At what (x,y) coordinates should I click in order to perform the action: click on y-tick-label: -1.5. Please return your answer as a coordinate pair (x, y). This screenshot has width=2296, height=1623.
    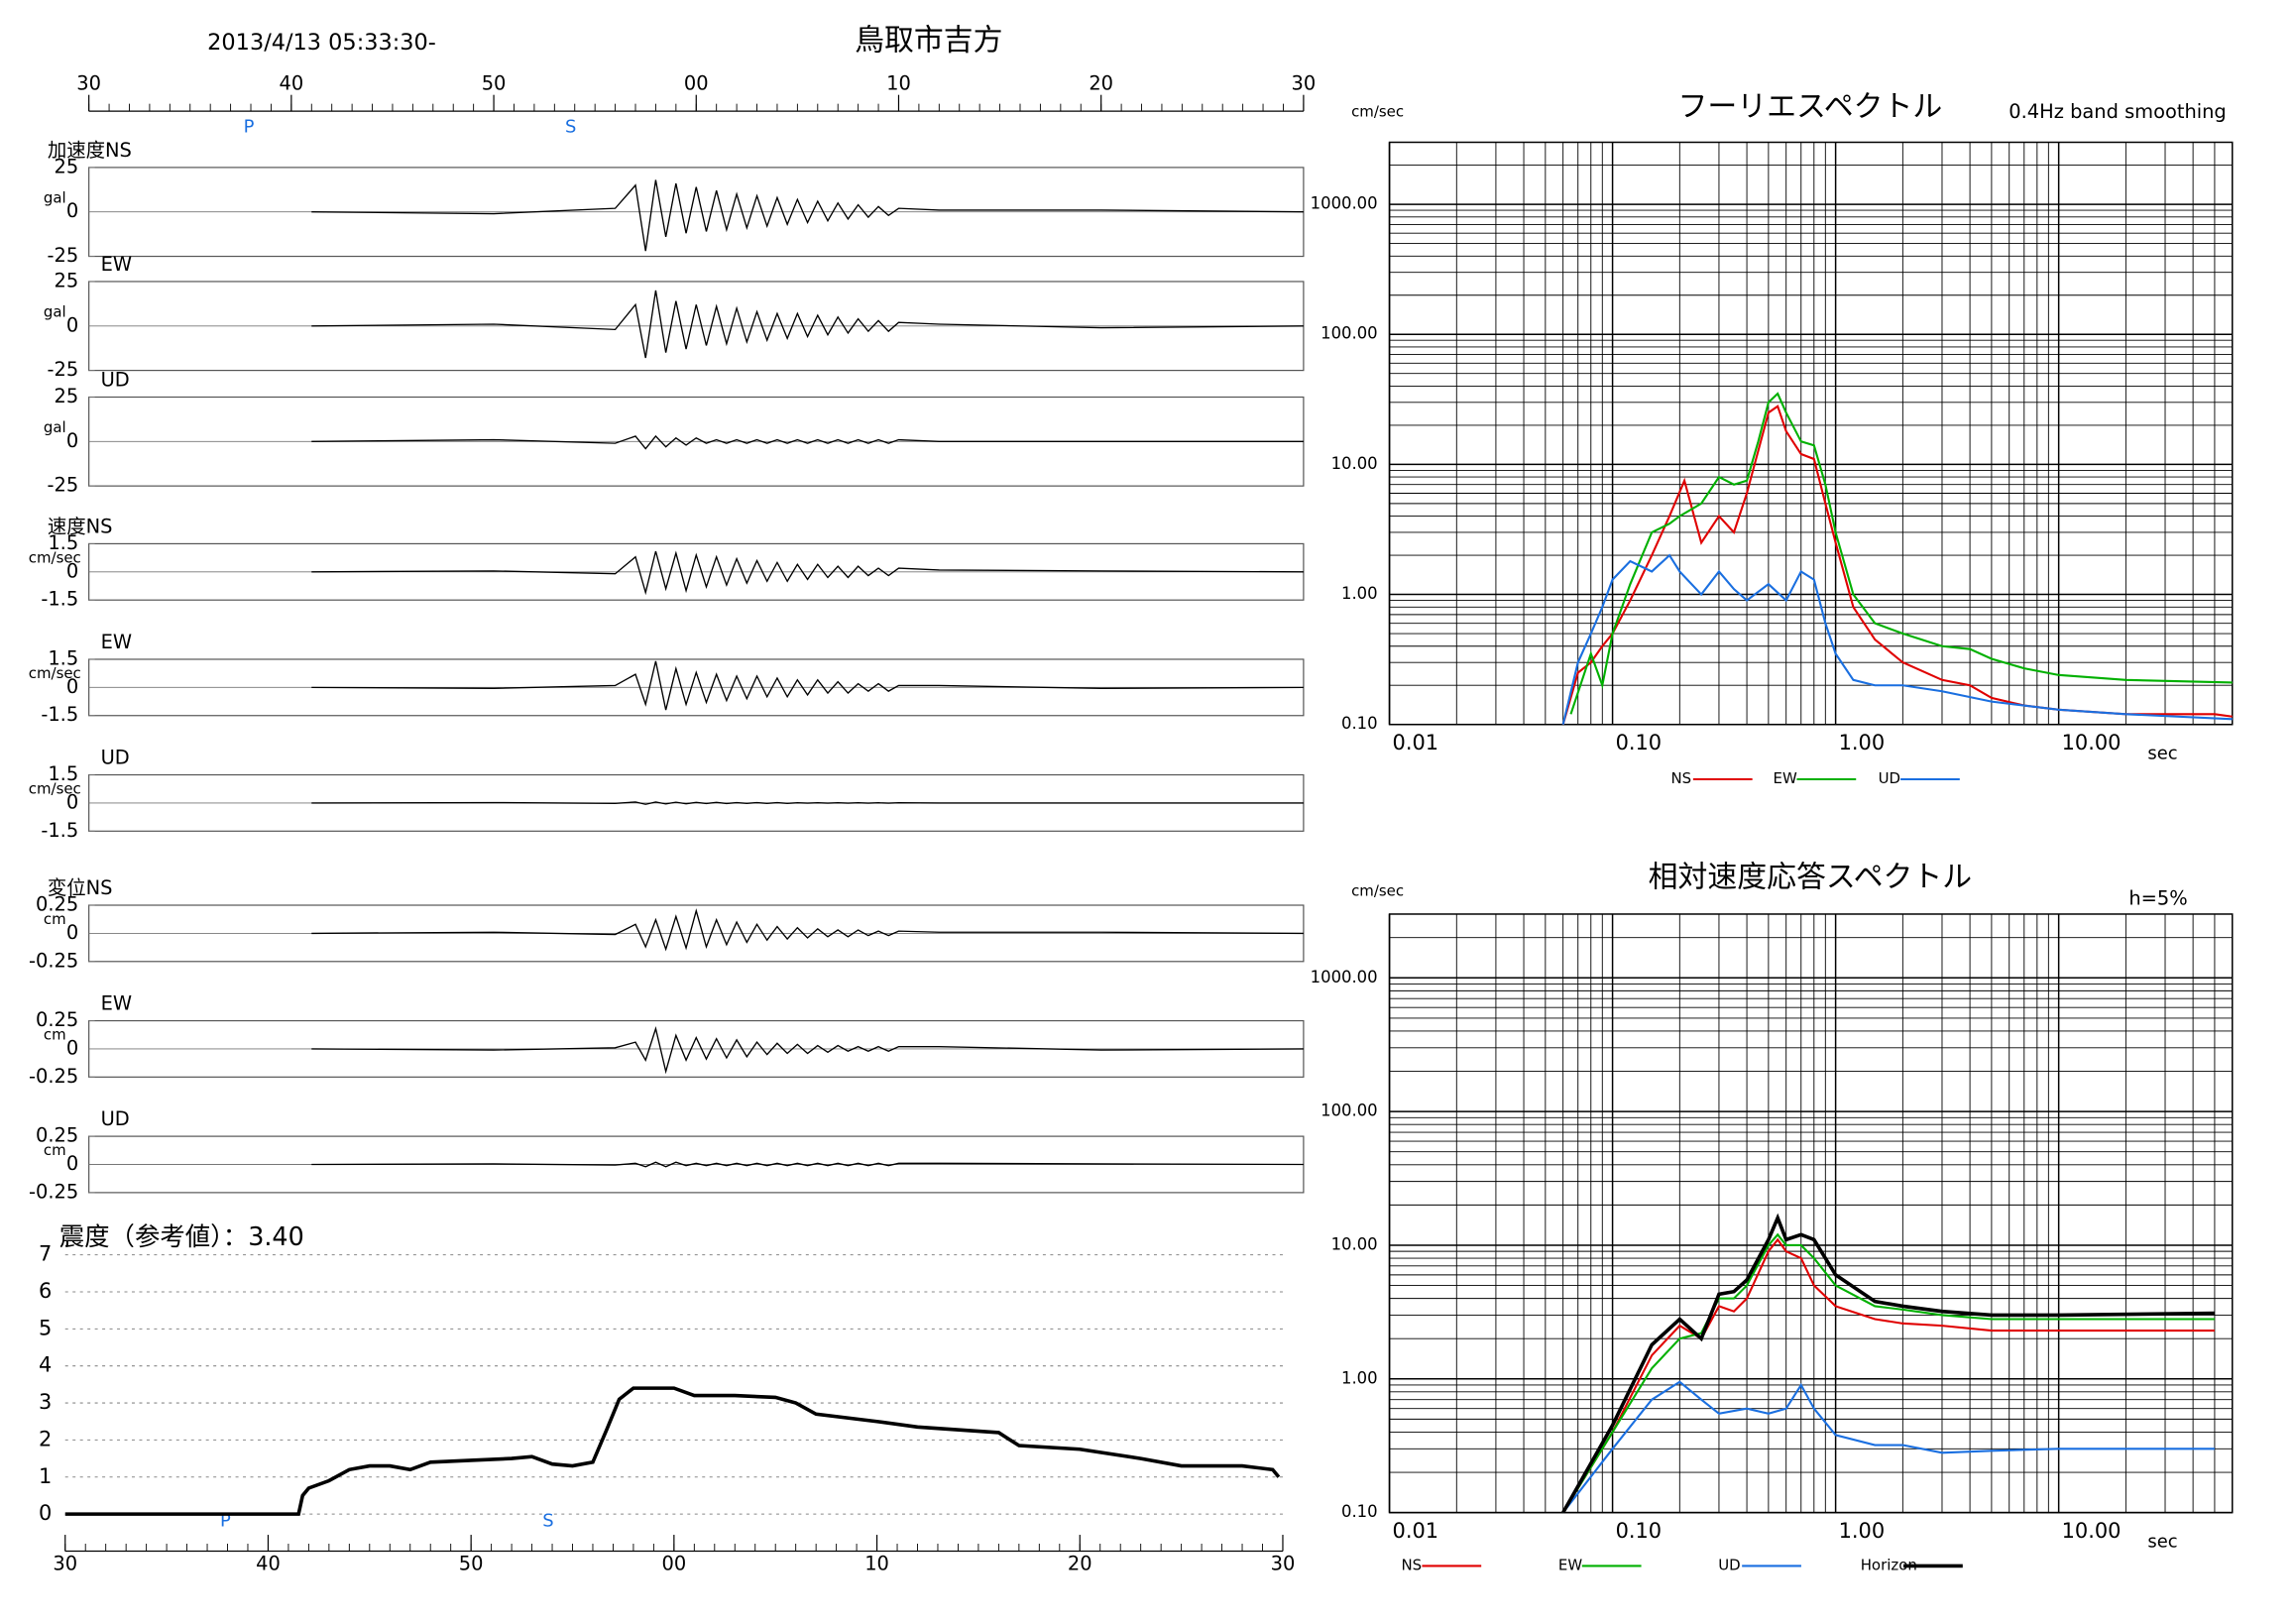
    Looking at the image, I should click on (60, 830).